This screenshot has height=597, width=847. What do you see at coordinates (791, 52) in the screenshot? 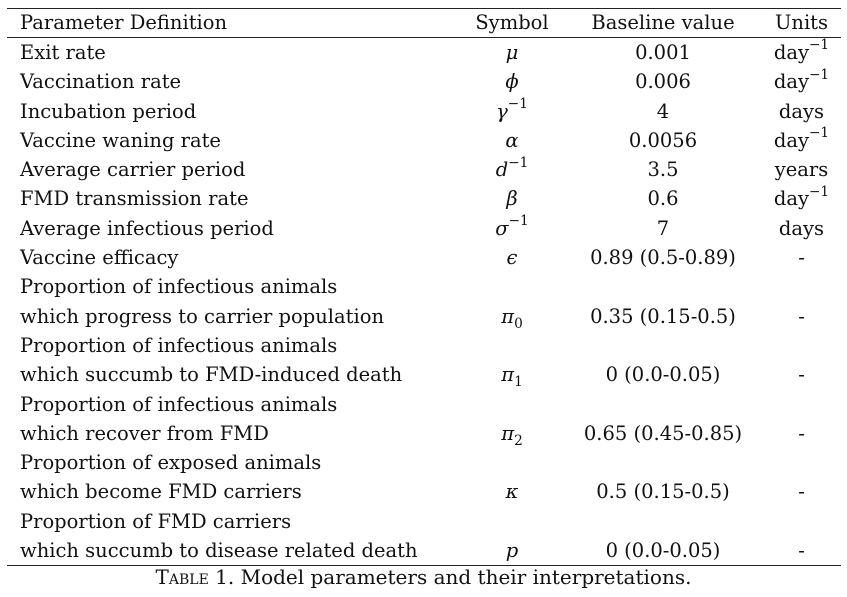
I see `unit-base: day` at bounding box center [791, 52].